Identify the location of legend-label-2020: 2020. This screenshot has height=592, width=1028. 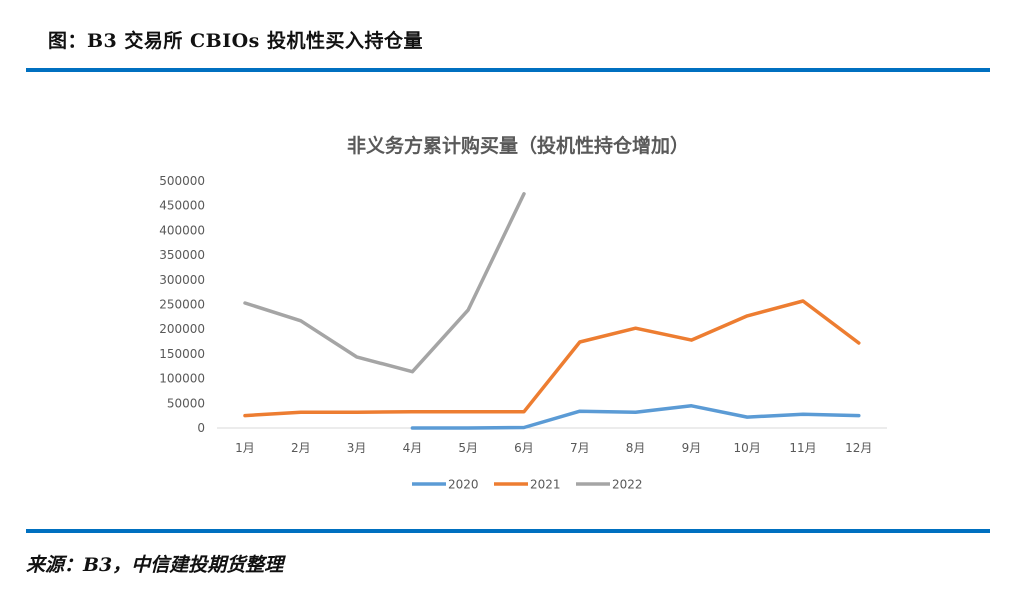
(463, 485).